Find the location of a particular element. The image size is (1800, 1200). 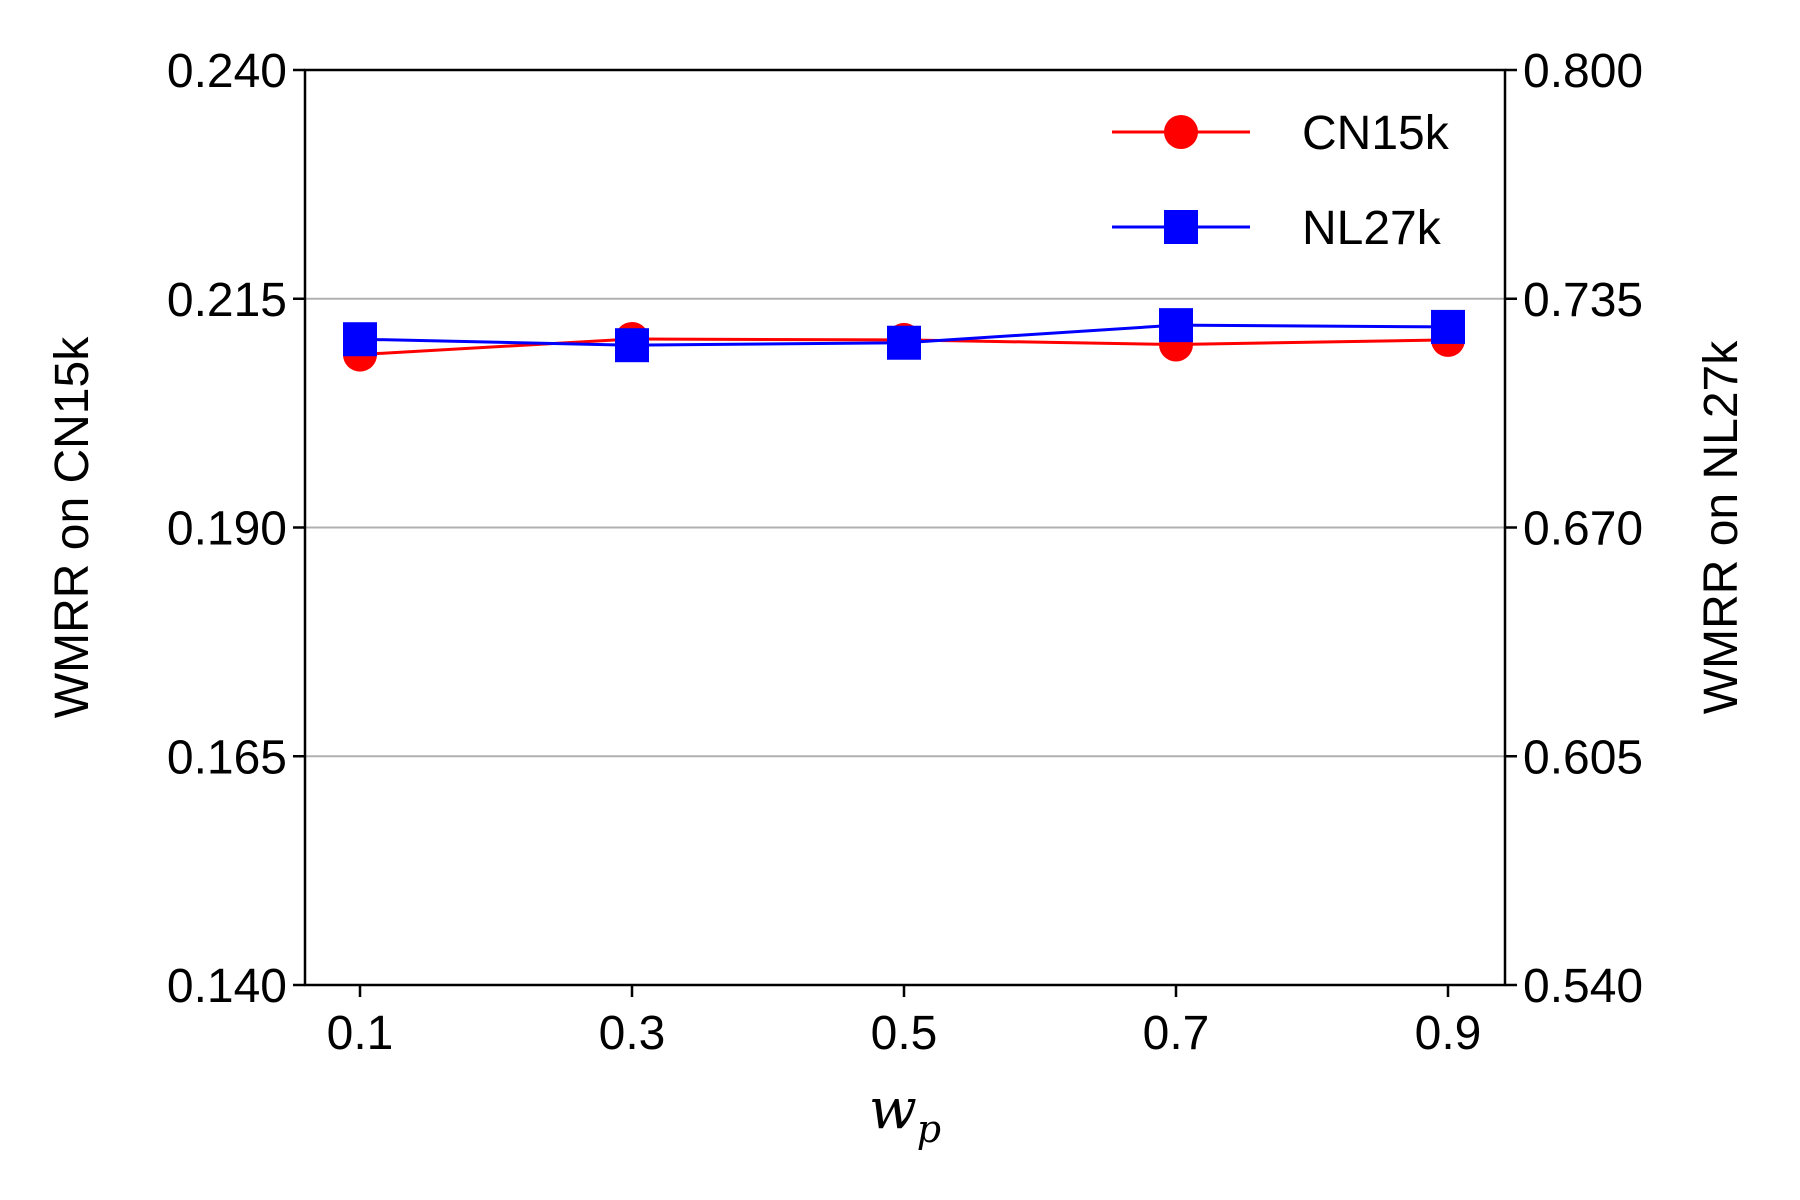

legend: CN15k NL27k is located at coordinates (1281, 181).